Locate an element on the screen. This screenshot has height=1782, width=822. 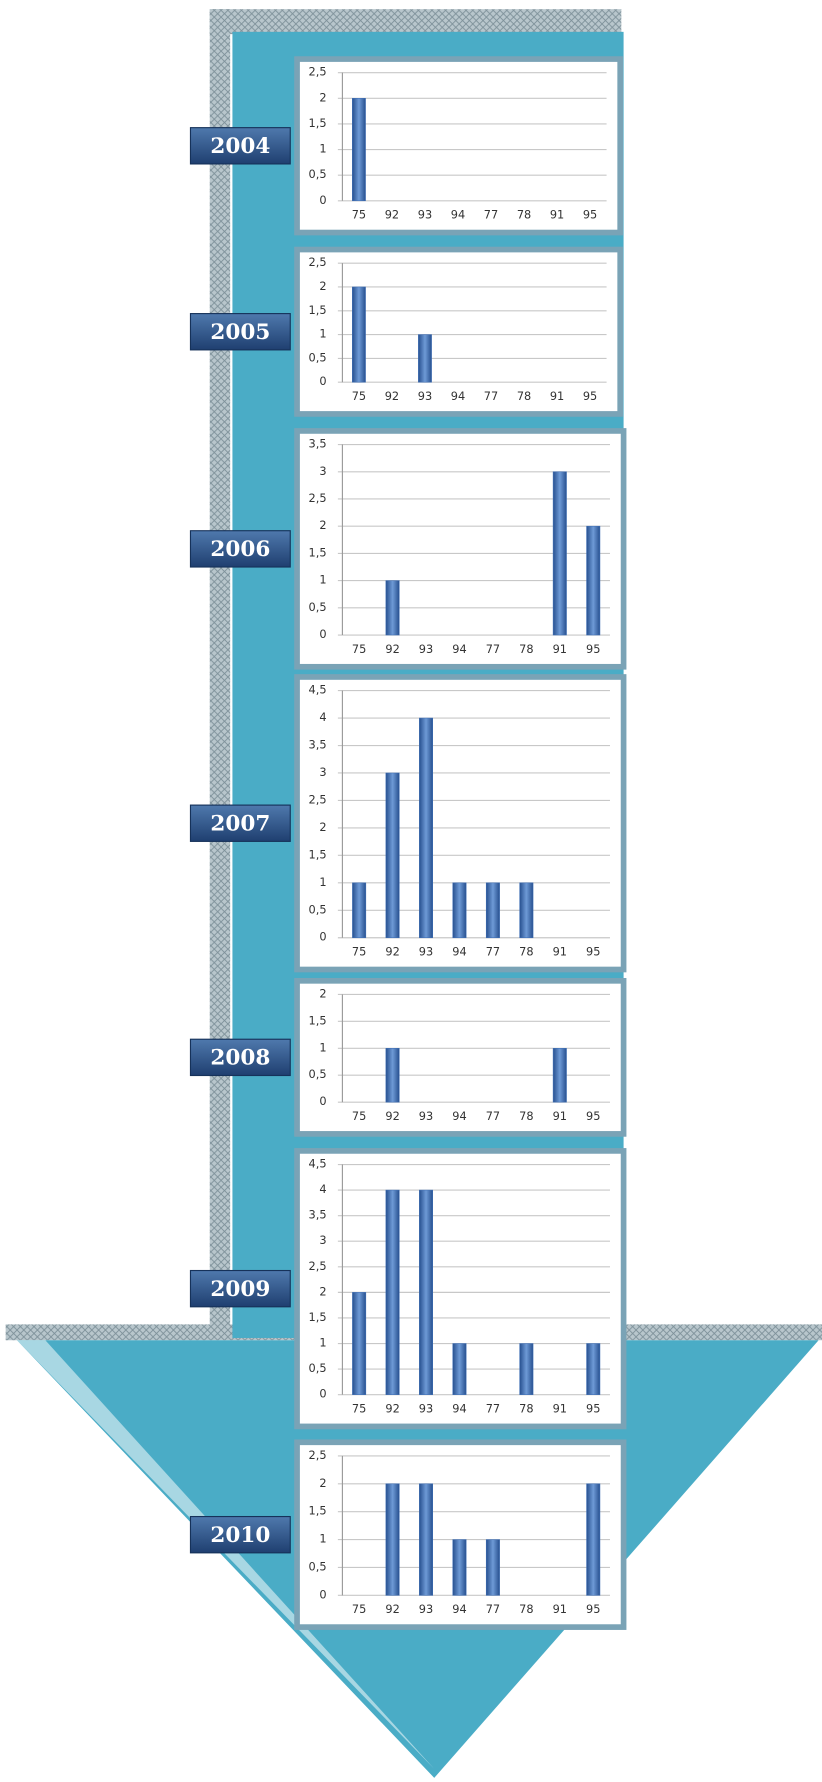
chart: 2006 0 0,5 1 1,5 2 2,5 3 3,5 75 92 93 94 77 78 91 95 is located at coordinates (408, 549).